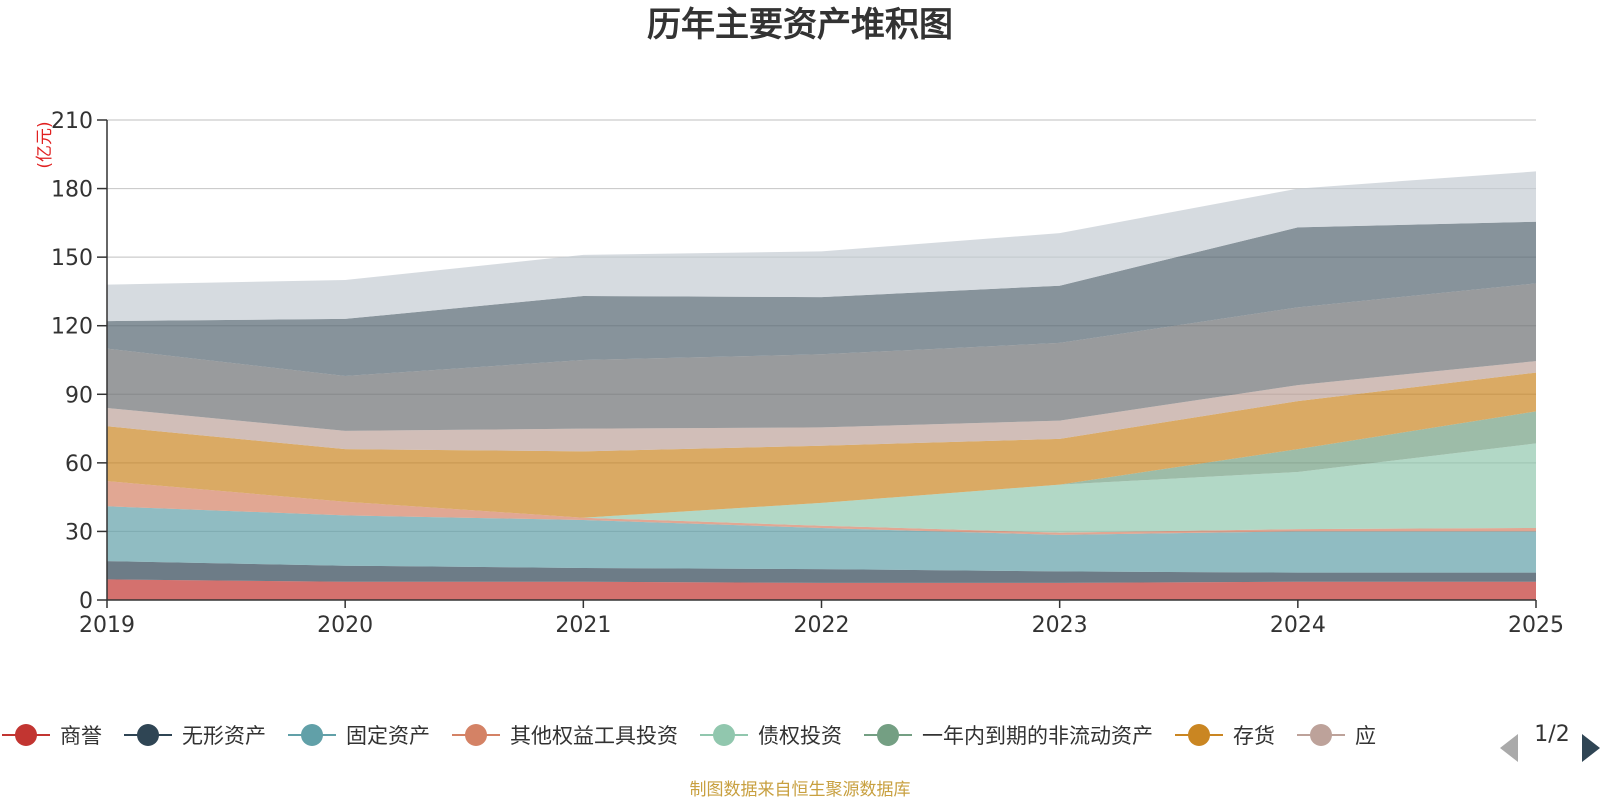 The width and height of the screenshot is (1600, 800). Describe the element at coordinates (1254, 736) in the screenshot. I see `legend-label: 存货` at that location.